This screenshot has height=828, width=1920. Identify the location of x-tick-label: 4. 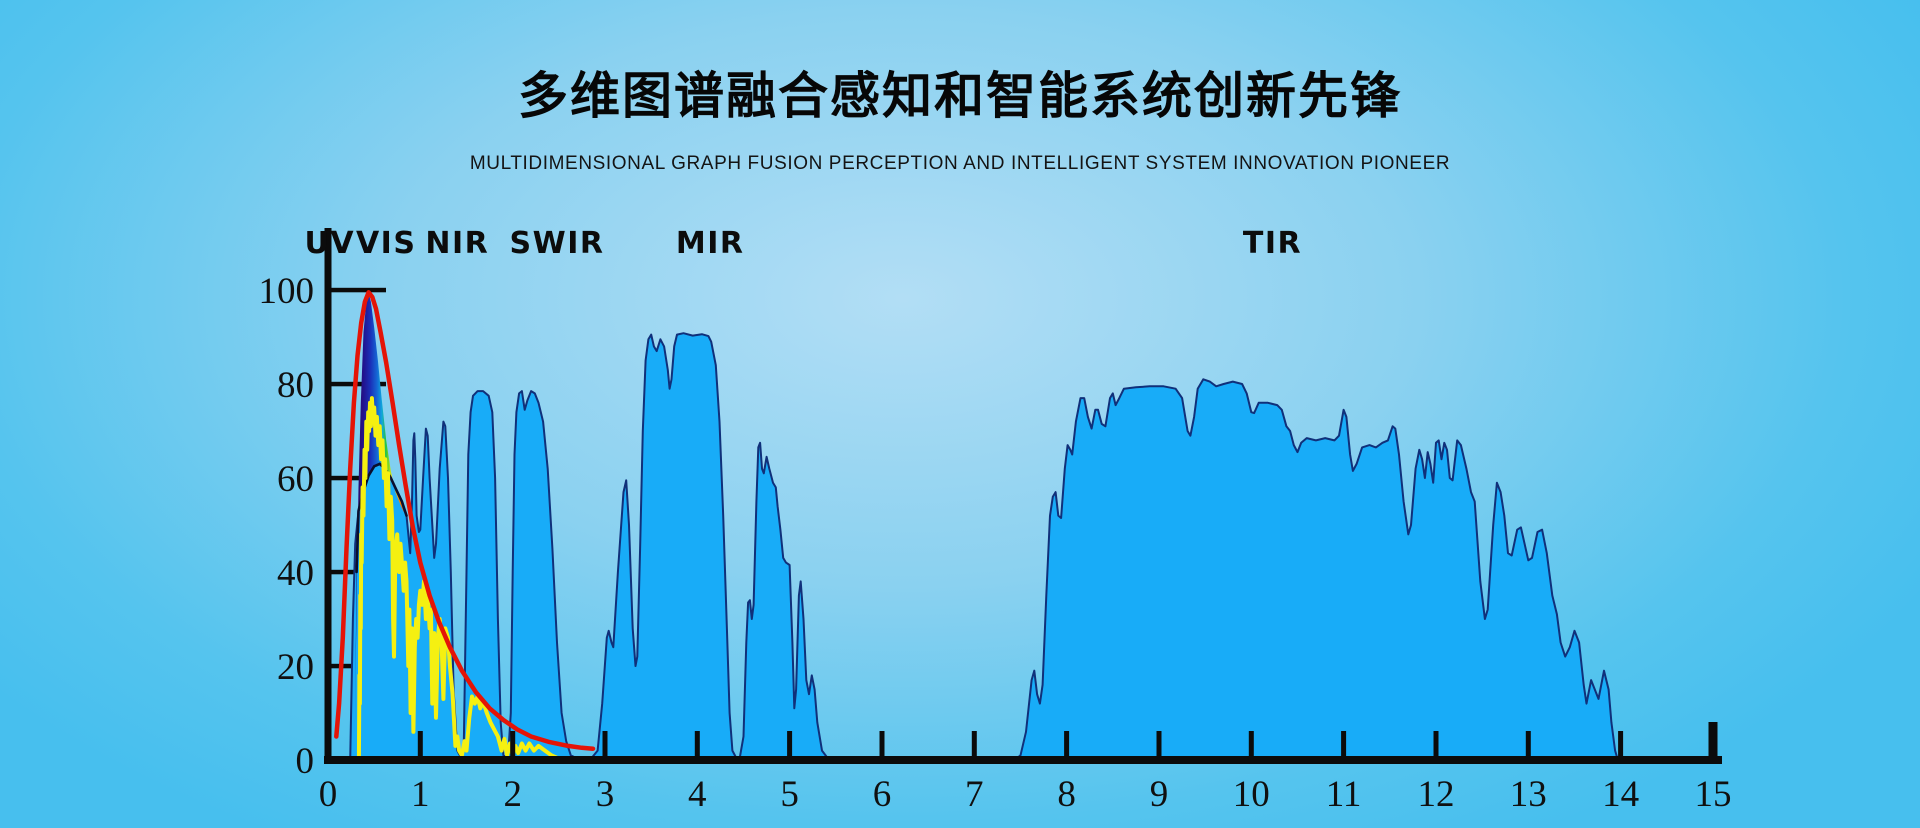
(697, 794).